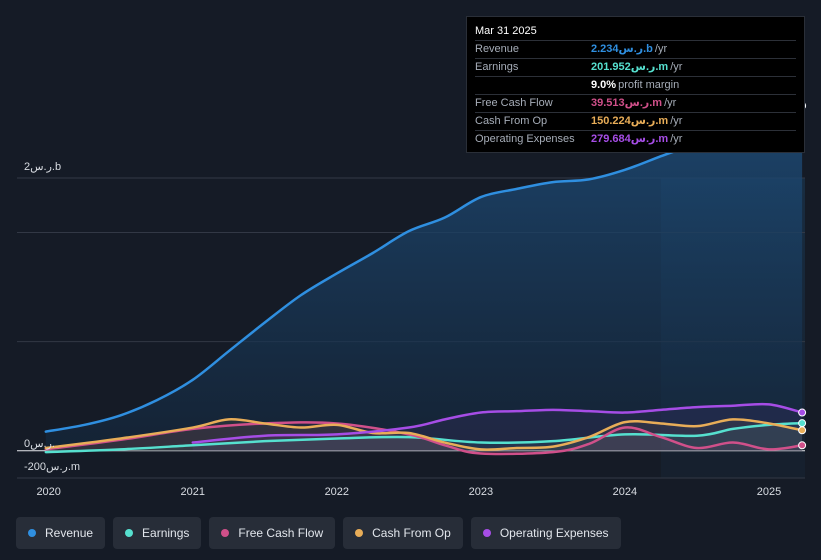 The width and height of the screenshot is (821, 560). I want to click on cash-from-op-line, so click(424, 434).